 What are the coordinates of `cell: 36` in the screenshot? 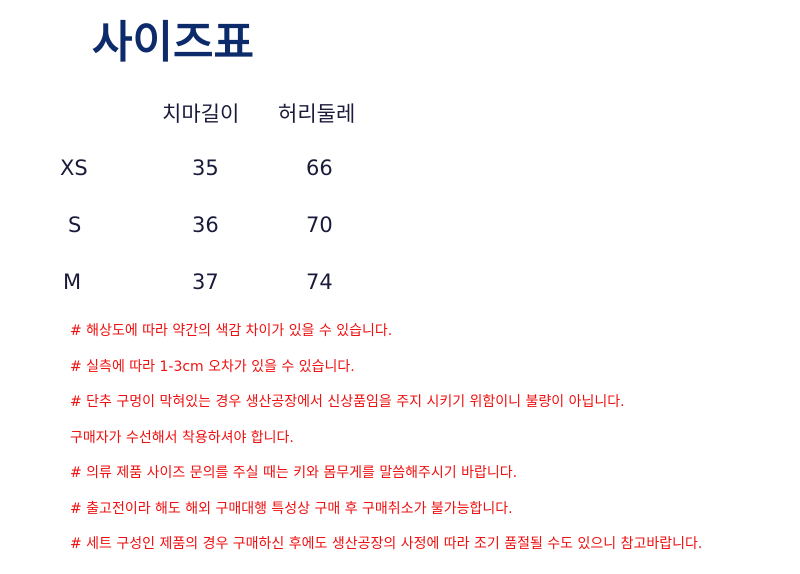 It's located at (205, 225).